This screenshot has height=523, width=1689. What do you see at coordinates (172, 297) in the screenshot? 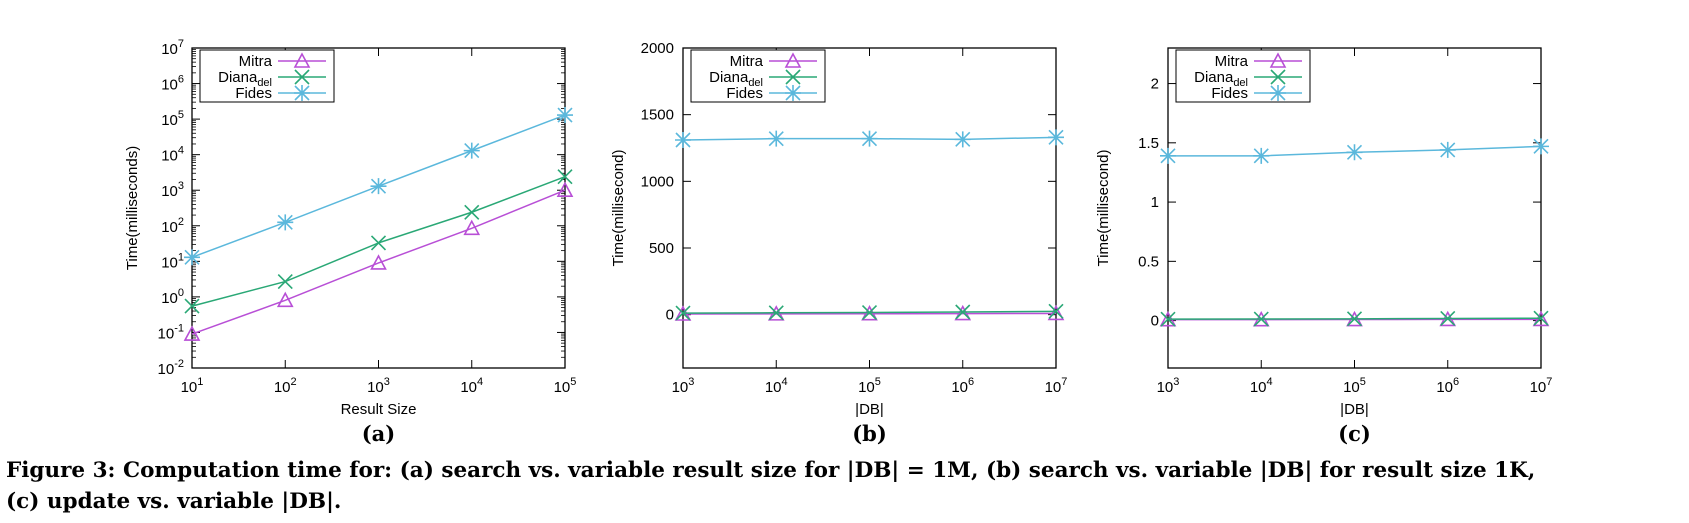
I see `y-tick-label: 10⁰` at bounding box center [172, 297].